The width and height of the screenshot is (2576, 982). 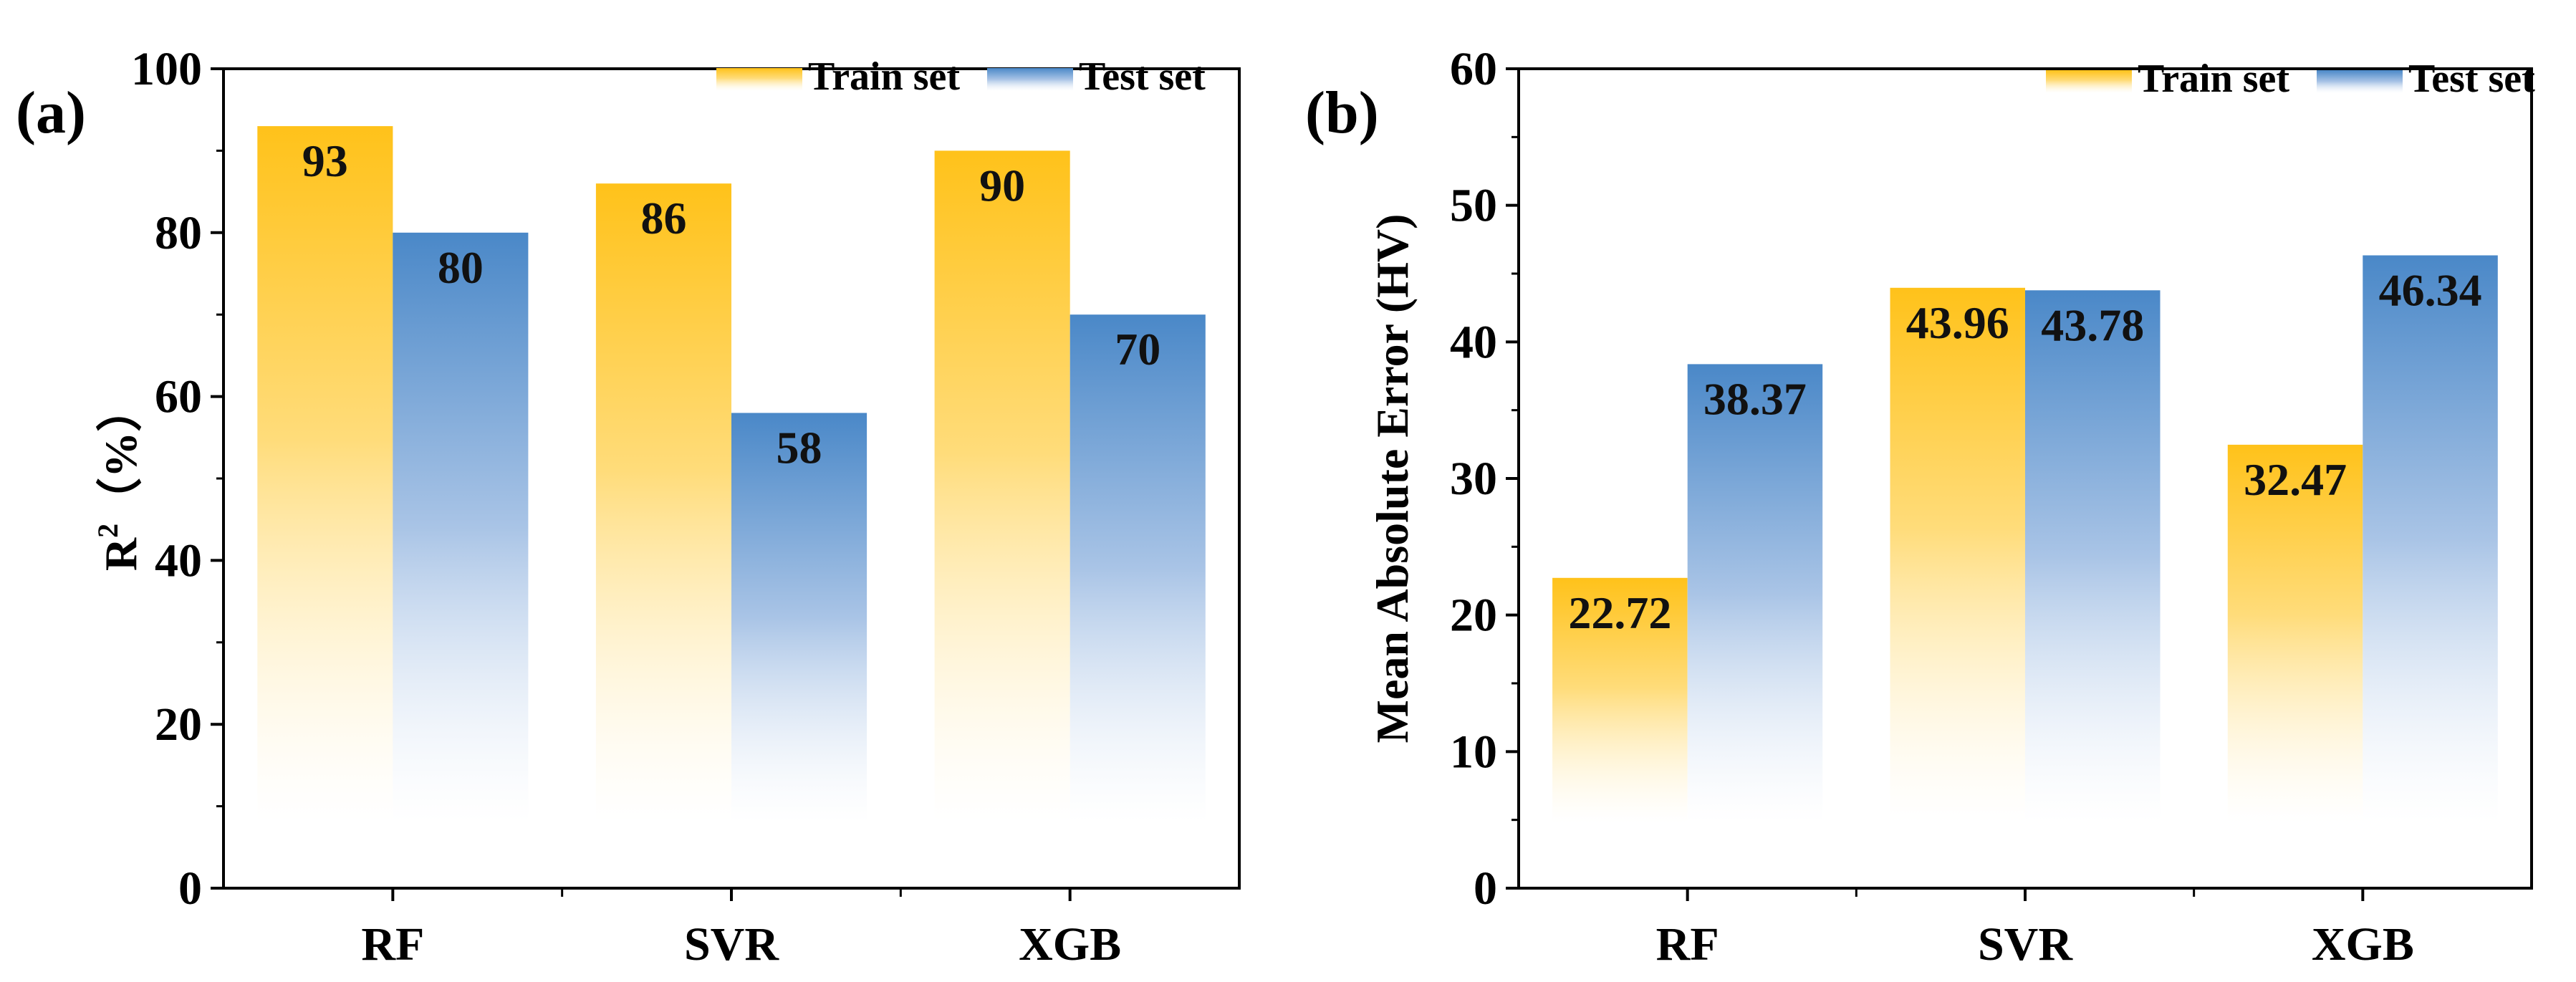 What do you see at coordinates (461, 267) in the screenshot?
I see `bar-value-label: 80` at bounding box center [461, 267].